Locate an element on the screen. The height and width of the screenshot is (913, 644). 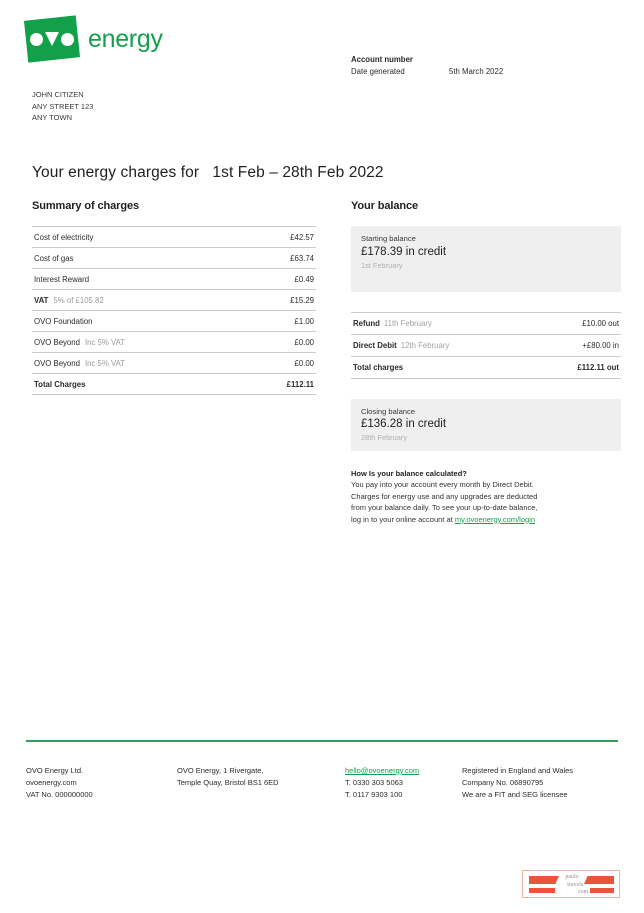
watermark-word-3: com is located at coordinates (583, 892).